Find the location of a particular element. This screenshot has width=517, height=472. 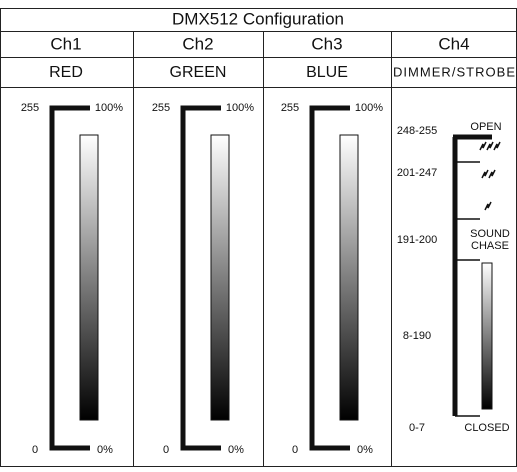

function-label: SOUND is located at coordinates (490, 234).